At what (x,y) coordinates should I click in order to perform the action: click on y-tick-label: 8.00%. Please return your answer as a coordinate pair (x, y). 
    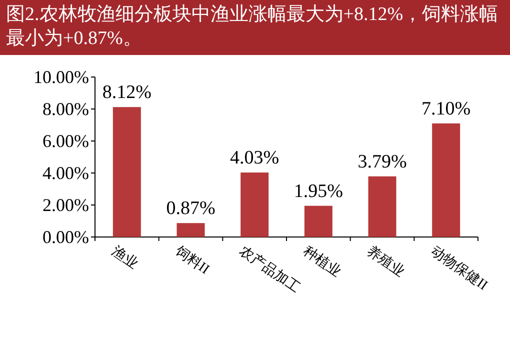
    Looking at the image, I should click on (65, 109).